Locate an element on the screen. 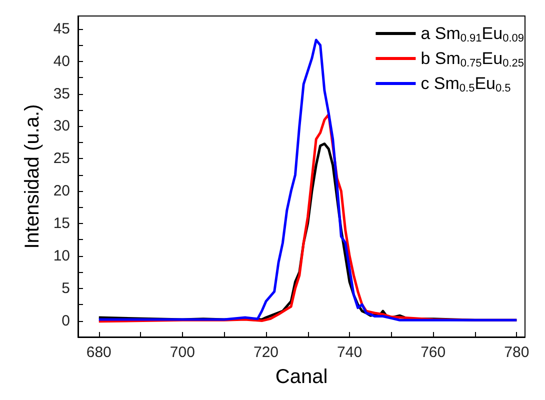 This screenshot has height=400, width=545. y-axis-title: Intensidad (u.a.) is located at coordinates (32, 176).